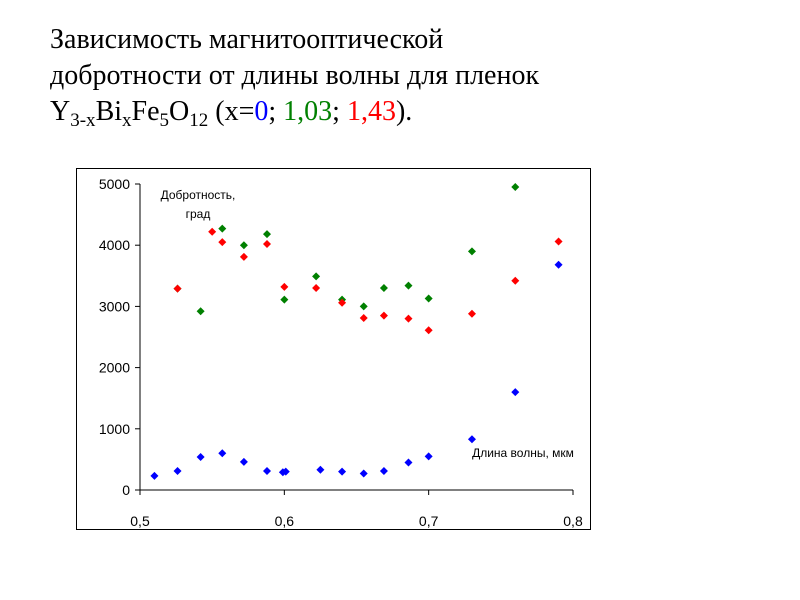 This screenshot has height=600, width=800. Describe the element at coordinates (429, 521) in the screenshot. I see `x-tick-label: 0,7` at that location.